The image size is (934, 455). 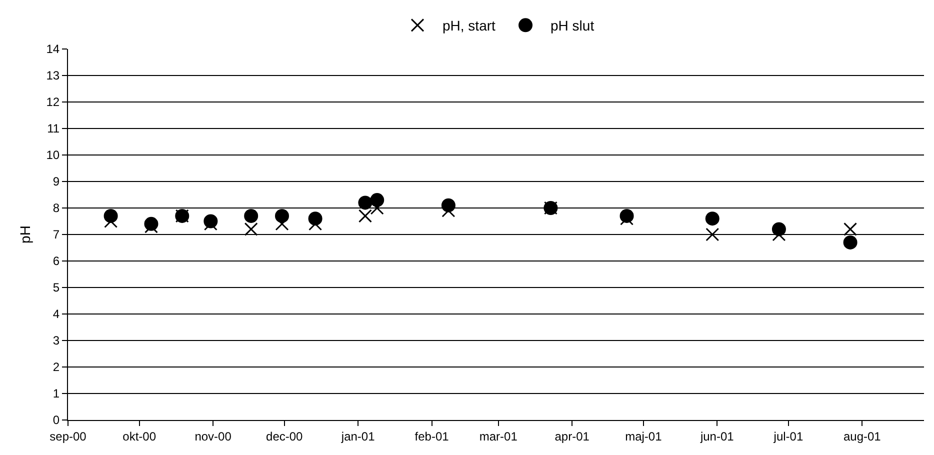 I want to click on y-tick-label: 4, so click(x=56, y=314).